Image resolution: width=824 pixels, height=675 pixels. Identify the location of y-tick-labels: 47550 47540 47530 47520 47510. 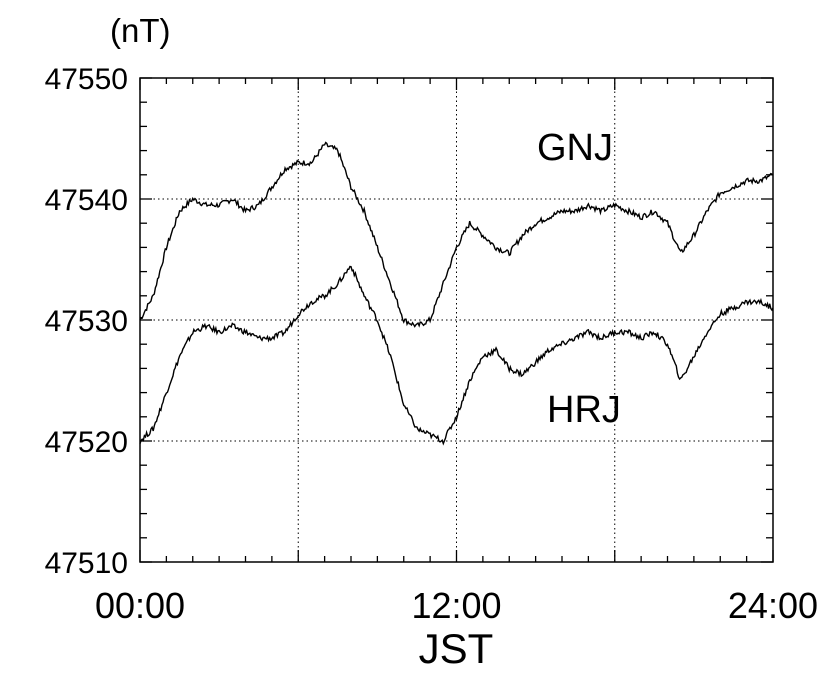
(86, 321).